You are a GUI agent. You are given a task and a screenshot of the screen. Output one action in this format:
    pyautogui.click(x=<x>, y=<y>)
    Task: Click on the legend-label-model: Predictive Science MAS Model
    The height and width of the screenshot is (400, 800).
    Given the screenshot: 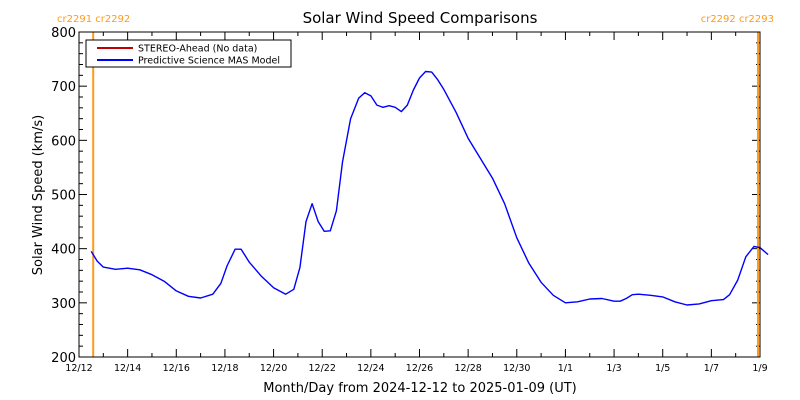 What is the action you would take?
    pyautogui.click(x=209, y=61)
    